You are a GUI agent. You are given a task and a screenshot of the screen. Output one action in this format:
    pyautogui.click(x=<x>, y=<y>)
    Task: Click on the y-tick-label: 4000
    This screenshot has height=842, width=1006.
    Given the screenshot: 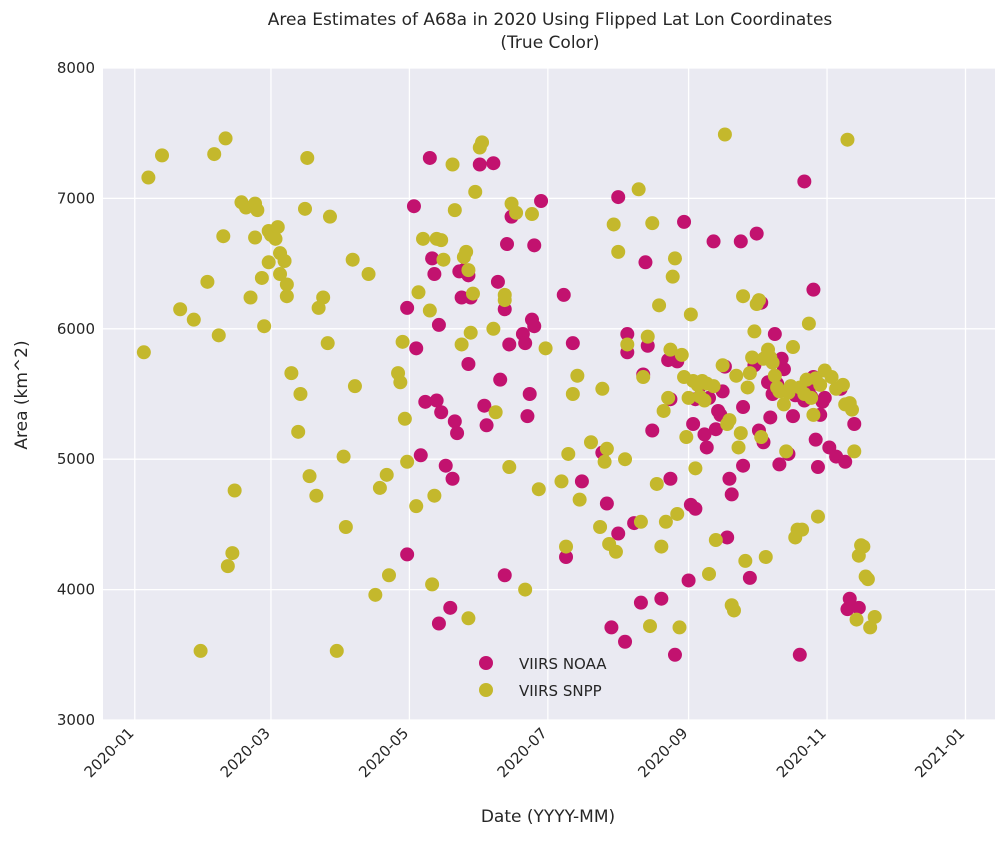 What is the action you would take?
    pyautogui.click(x=76, y=590)
    